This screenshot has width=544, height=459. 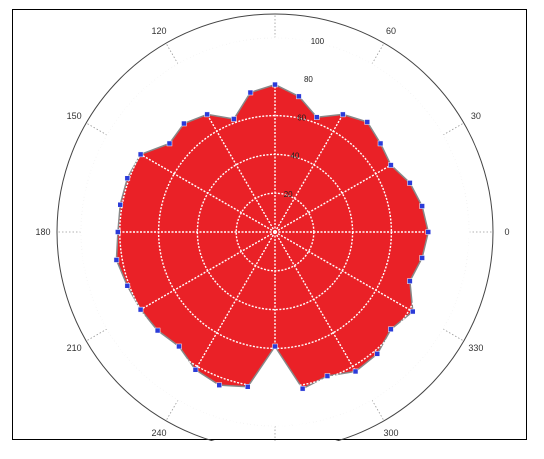 What do you see at coordinates (476, 116) in the screenshot?
I see `angle-tick-label-30: 30` at bounding box center [476, 116].